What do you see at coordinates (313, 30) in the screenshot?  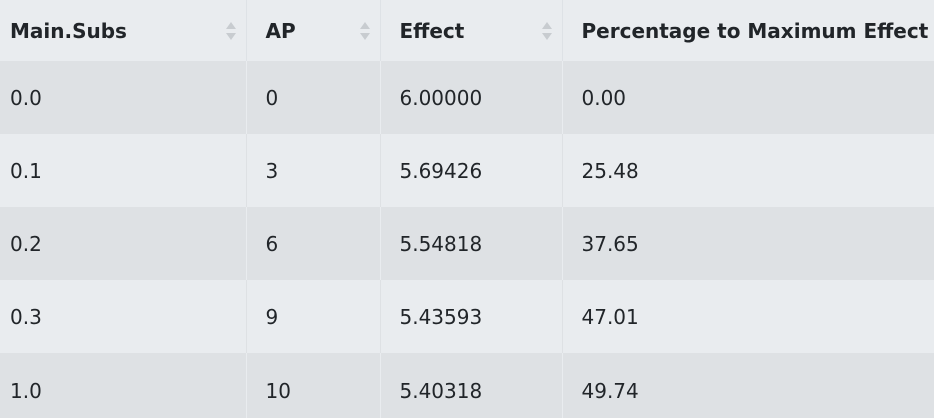 I see `column-header-ap: AP` at bounding box center [313, 30].